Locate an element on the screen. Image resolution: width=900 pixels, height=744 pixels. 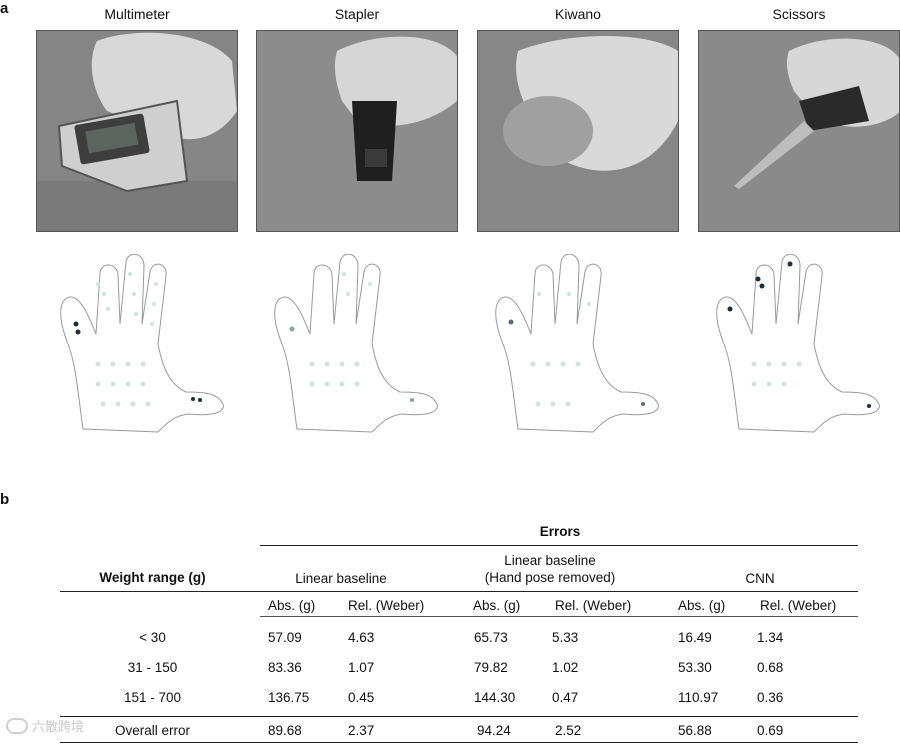
subheader-abs-1: Abs. (g) is located at coordinates (292, 605).